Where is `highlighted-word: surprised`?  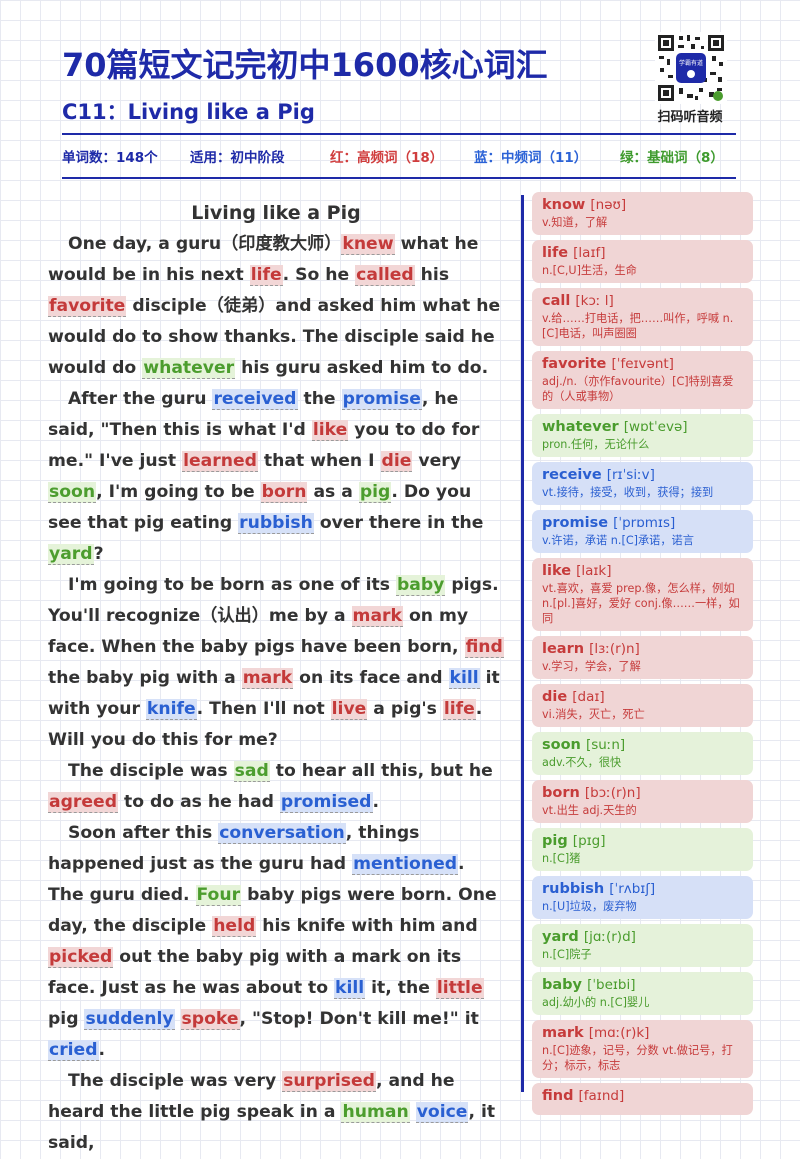
highlighted-word: surprised is located at coordinates (329, 1081).